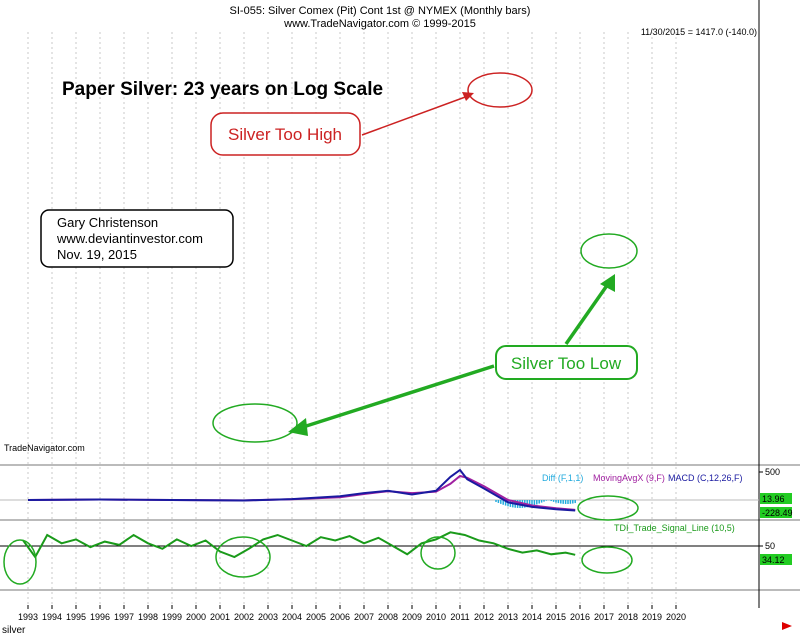 Image resolution: width=800 pixels, height=637 pixels. Describe the element at coordinates (580, 617) in the screenshot. I see `x-tick-label: 2016` at that location.